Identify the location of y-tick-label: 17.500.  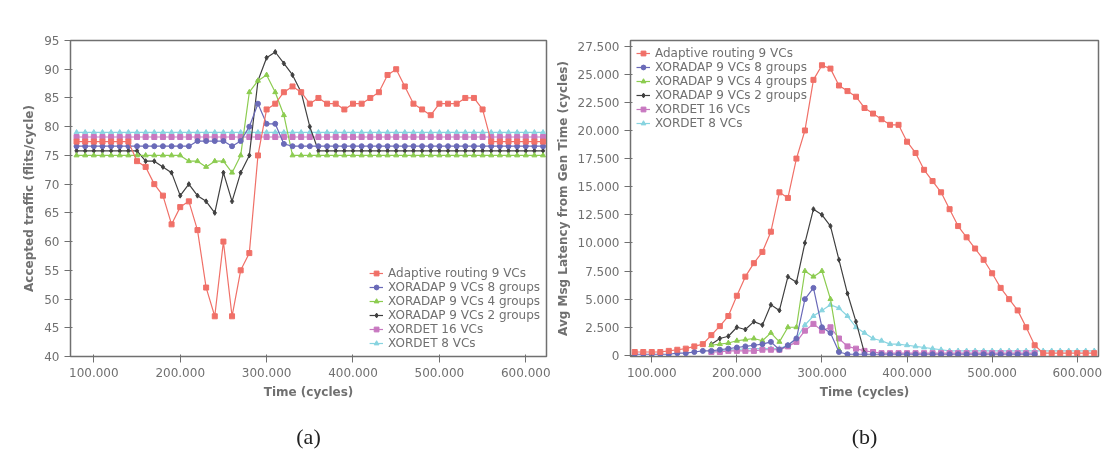
(598, 159).